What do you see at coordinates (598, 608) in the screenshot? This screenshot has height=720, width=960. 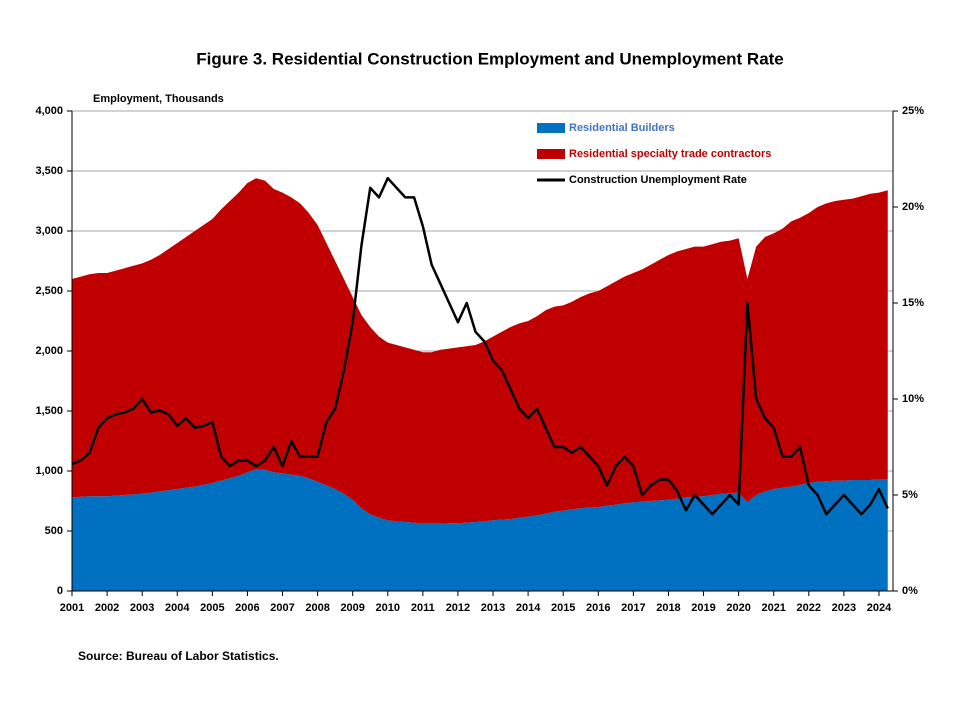 I see `x-tick-label: 2016` at bounding box center [598, 608].